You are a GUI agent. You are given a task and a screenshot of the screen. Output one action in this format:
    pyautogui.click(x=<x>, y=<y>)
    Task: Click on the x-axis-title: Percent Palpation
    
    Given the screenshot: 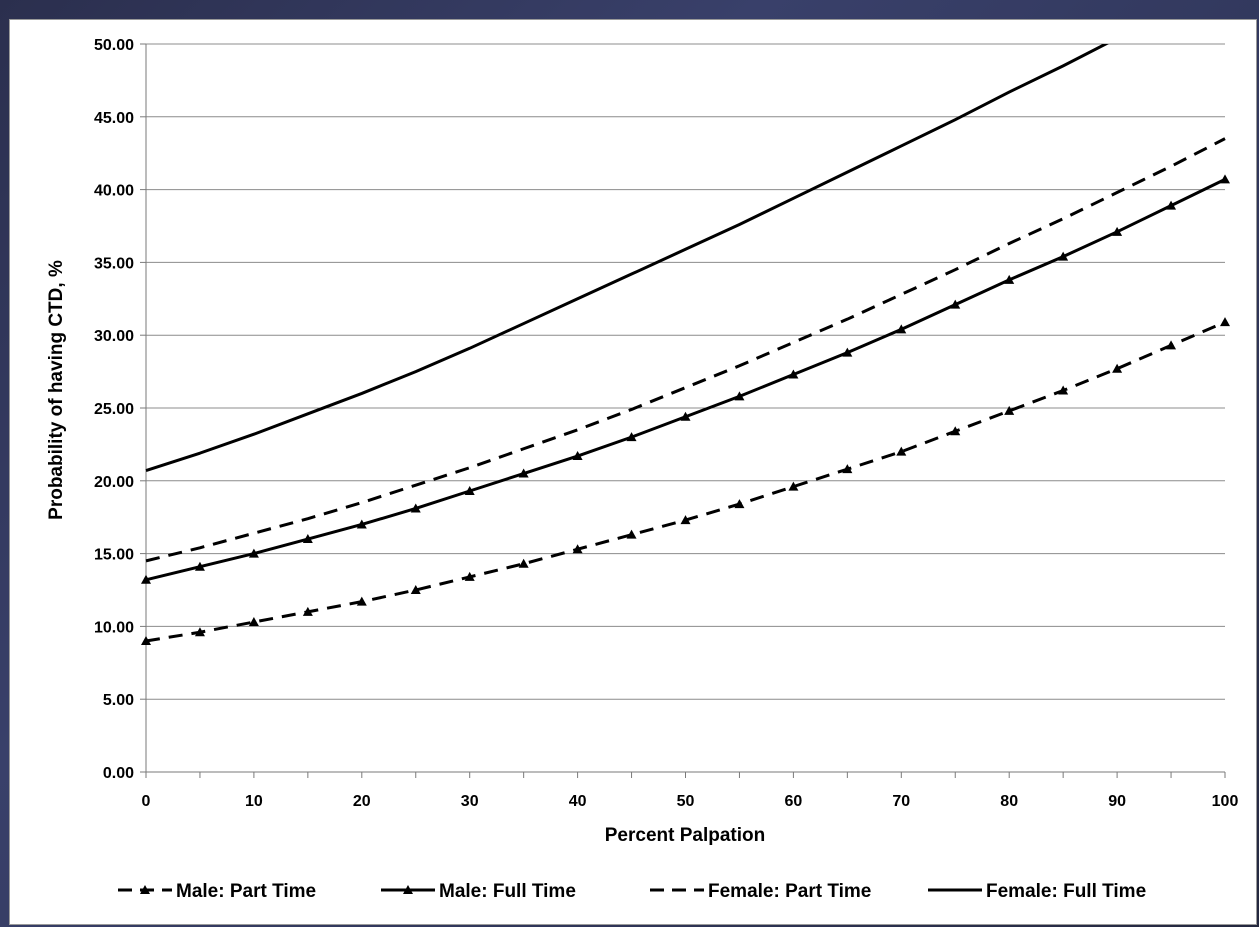 What is the action you would take?
    pyautogui.click(x=685, y=835)
    